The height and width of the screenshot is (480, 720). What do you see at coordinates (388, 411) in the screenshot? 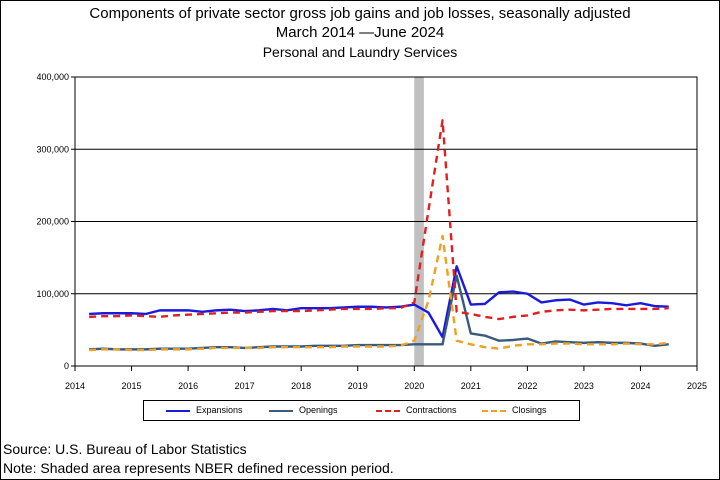
I see `legend-swatch-contractions` at bounding box center [388, 411].